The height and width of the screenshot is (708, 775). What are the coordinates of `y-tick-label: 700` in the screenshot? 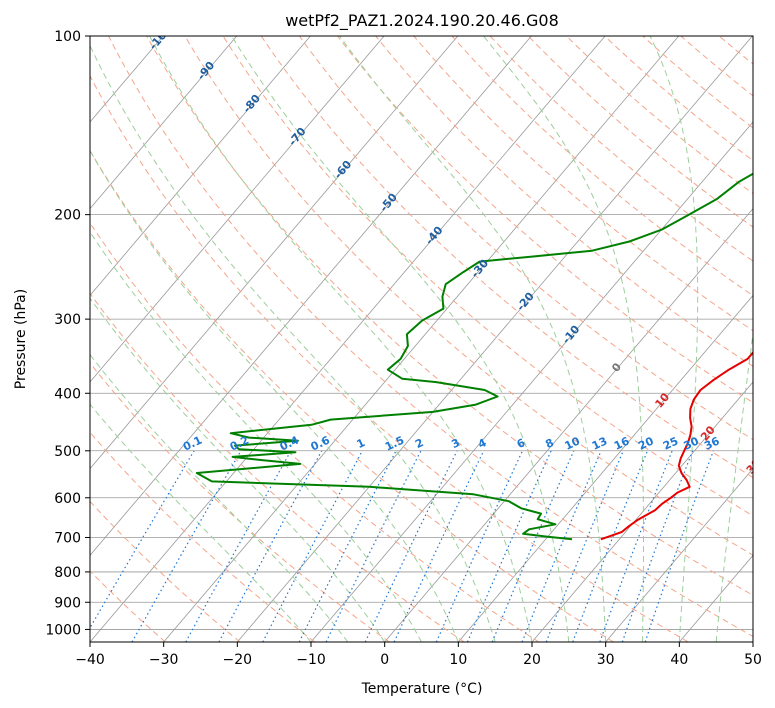 It's located at (67, 539).